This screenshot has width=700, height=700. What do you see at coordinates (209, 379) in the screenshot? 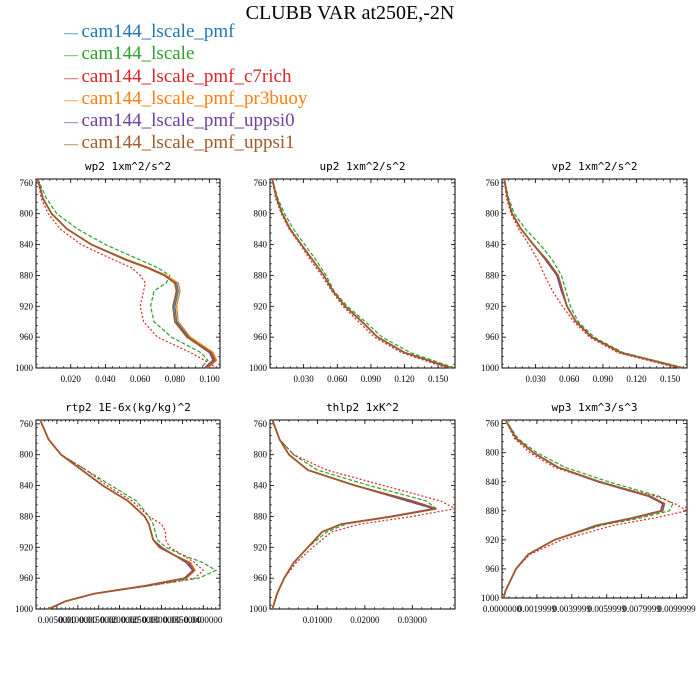
I see `x-tick-label: 0.100` at bounding box center [209, 379].